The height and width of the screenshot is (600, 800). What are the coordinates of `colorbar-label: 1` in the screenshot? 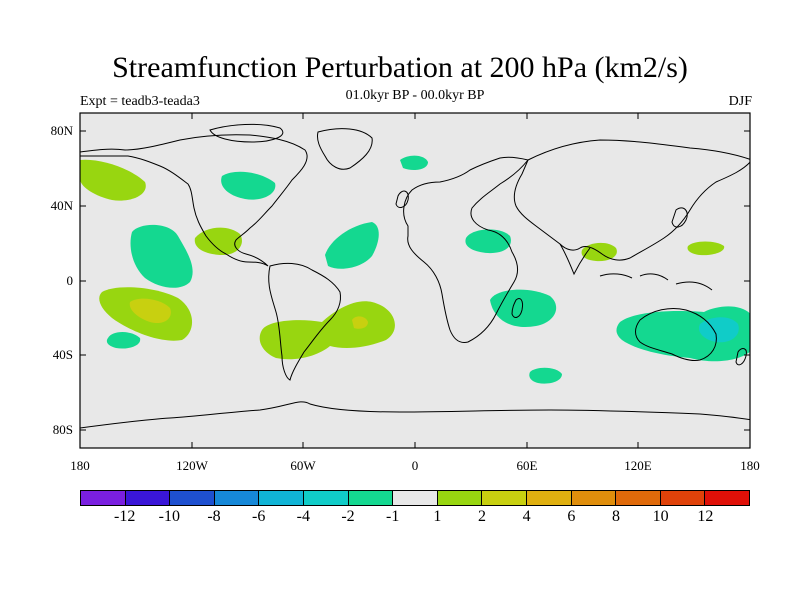 It's located at (437, 516).